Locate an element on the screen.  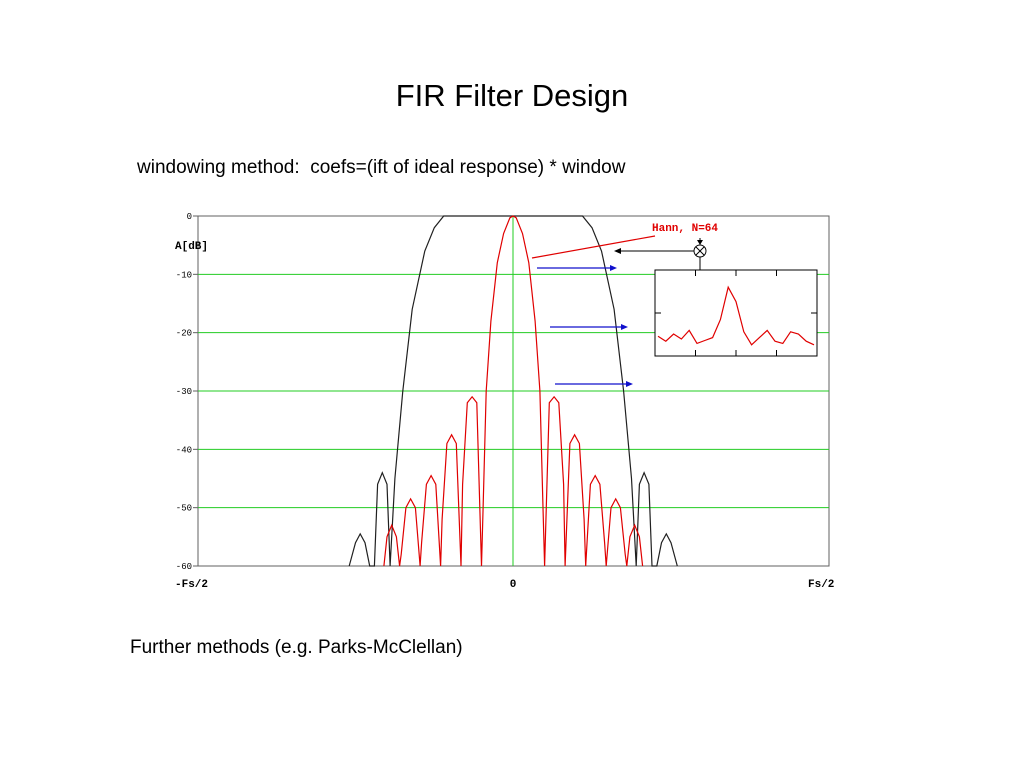
y-tick-label: -30 is located at coordinates (184, 392).